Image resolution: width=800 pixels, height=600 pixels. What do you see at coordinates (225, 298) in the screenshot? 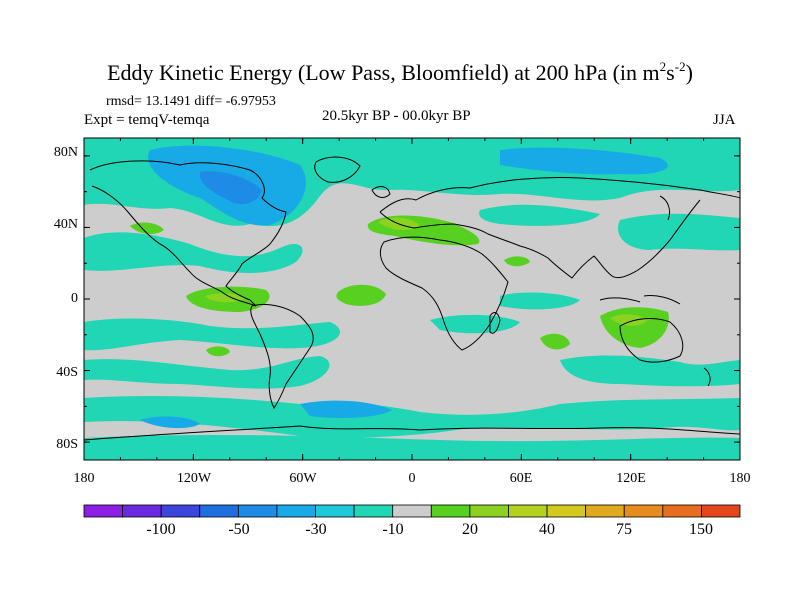
I see `tropical-pacific-peak` at bounding box center [225, 298].